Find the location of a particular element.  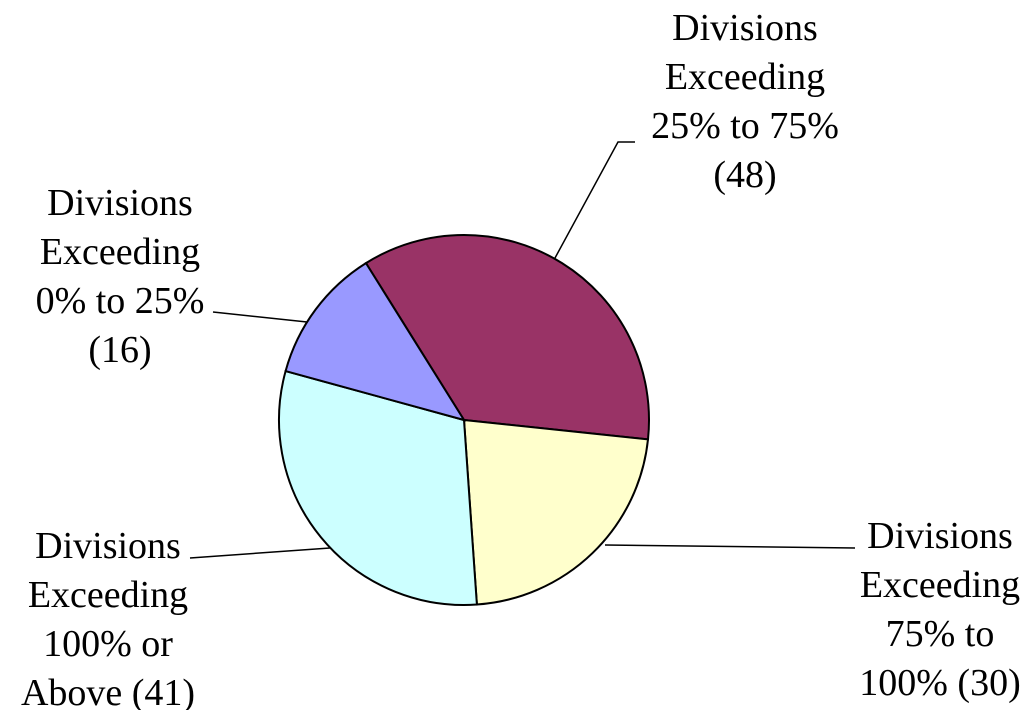

slice-label-line: 75% to is located at coordinates (940, 634).